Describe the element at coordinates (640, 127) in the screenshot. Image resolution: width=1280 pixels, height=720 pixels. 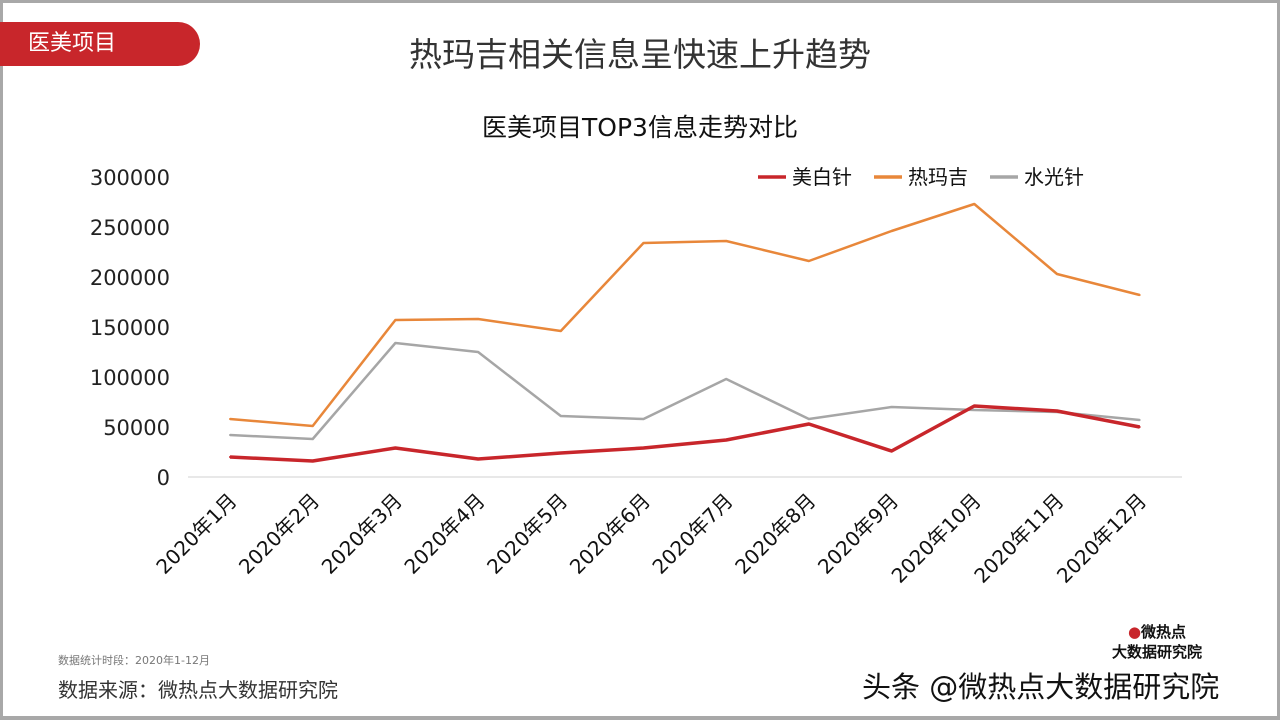
I see `chart-title: 医美项目TOP3信息走势对比` at that location.